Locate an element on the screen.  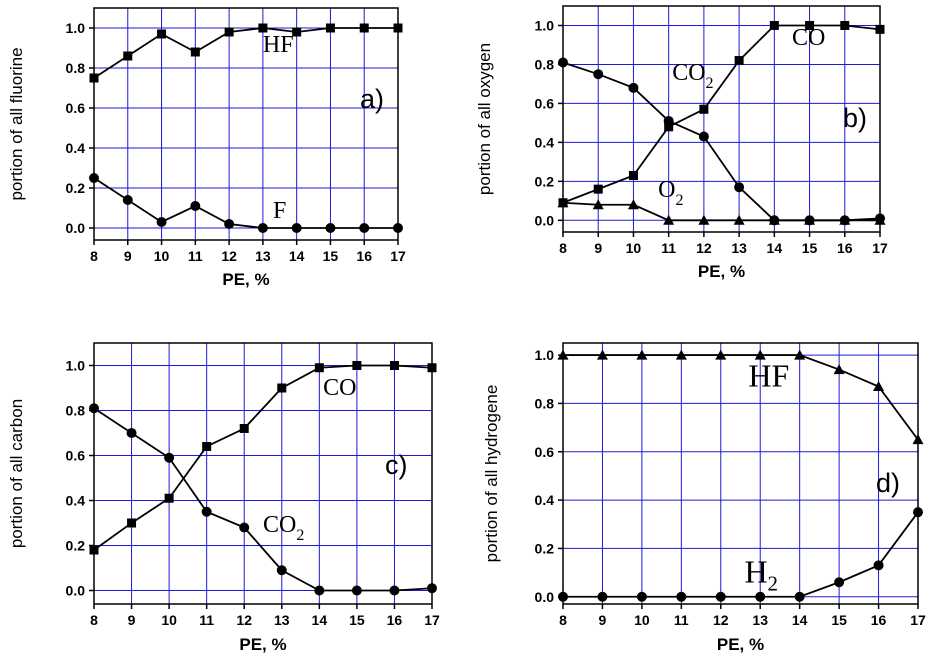
panel-label: d) is located at coordinates (888, 483).